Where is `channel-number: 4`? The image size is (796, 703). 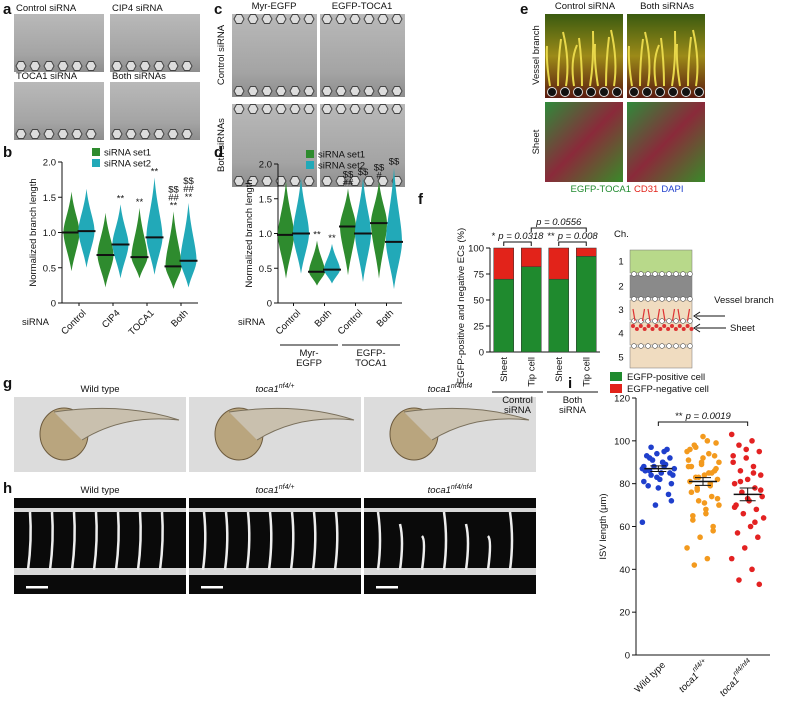 channel-number: 4 is located at coordinates (620, 334).